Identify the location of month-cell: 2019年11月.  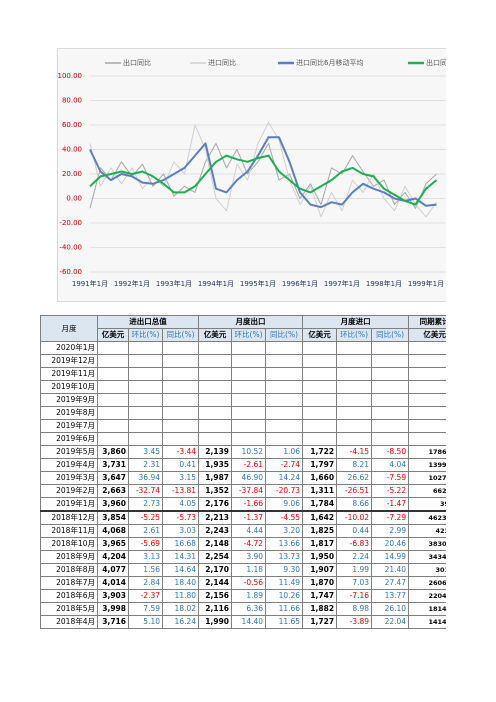
(69, 374).